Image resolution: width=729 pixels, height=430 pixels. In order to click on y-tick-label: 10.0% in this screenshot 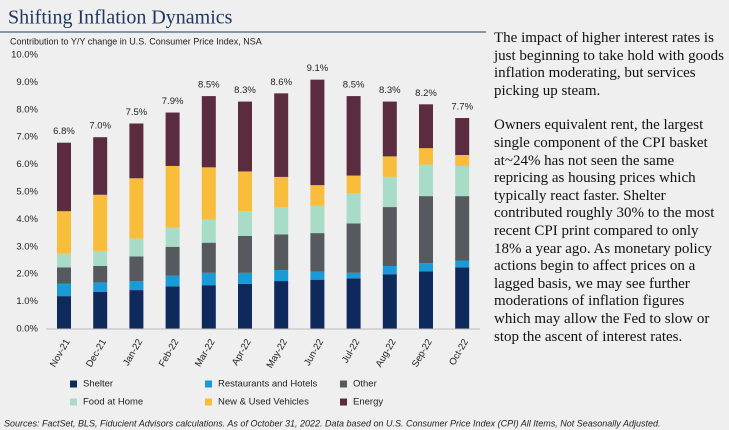, I will do `click(24, 55)`.